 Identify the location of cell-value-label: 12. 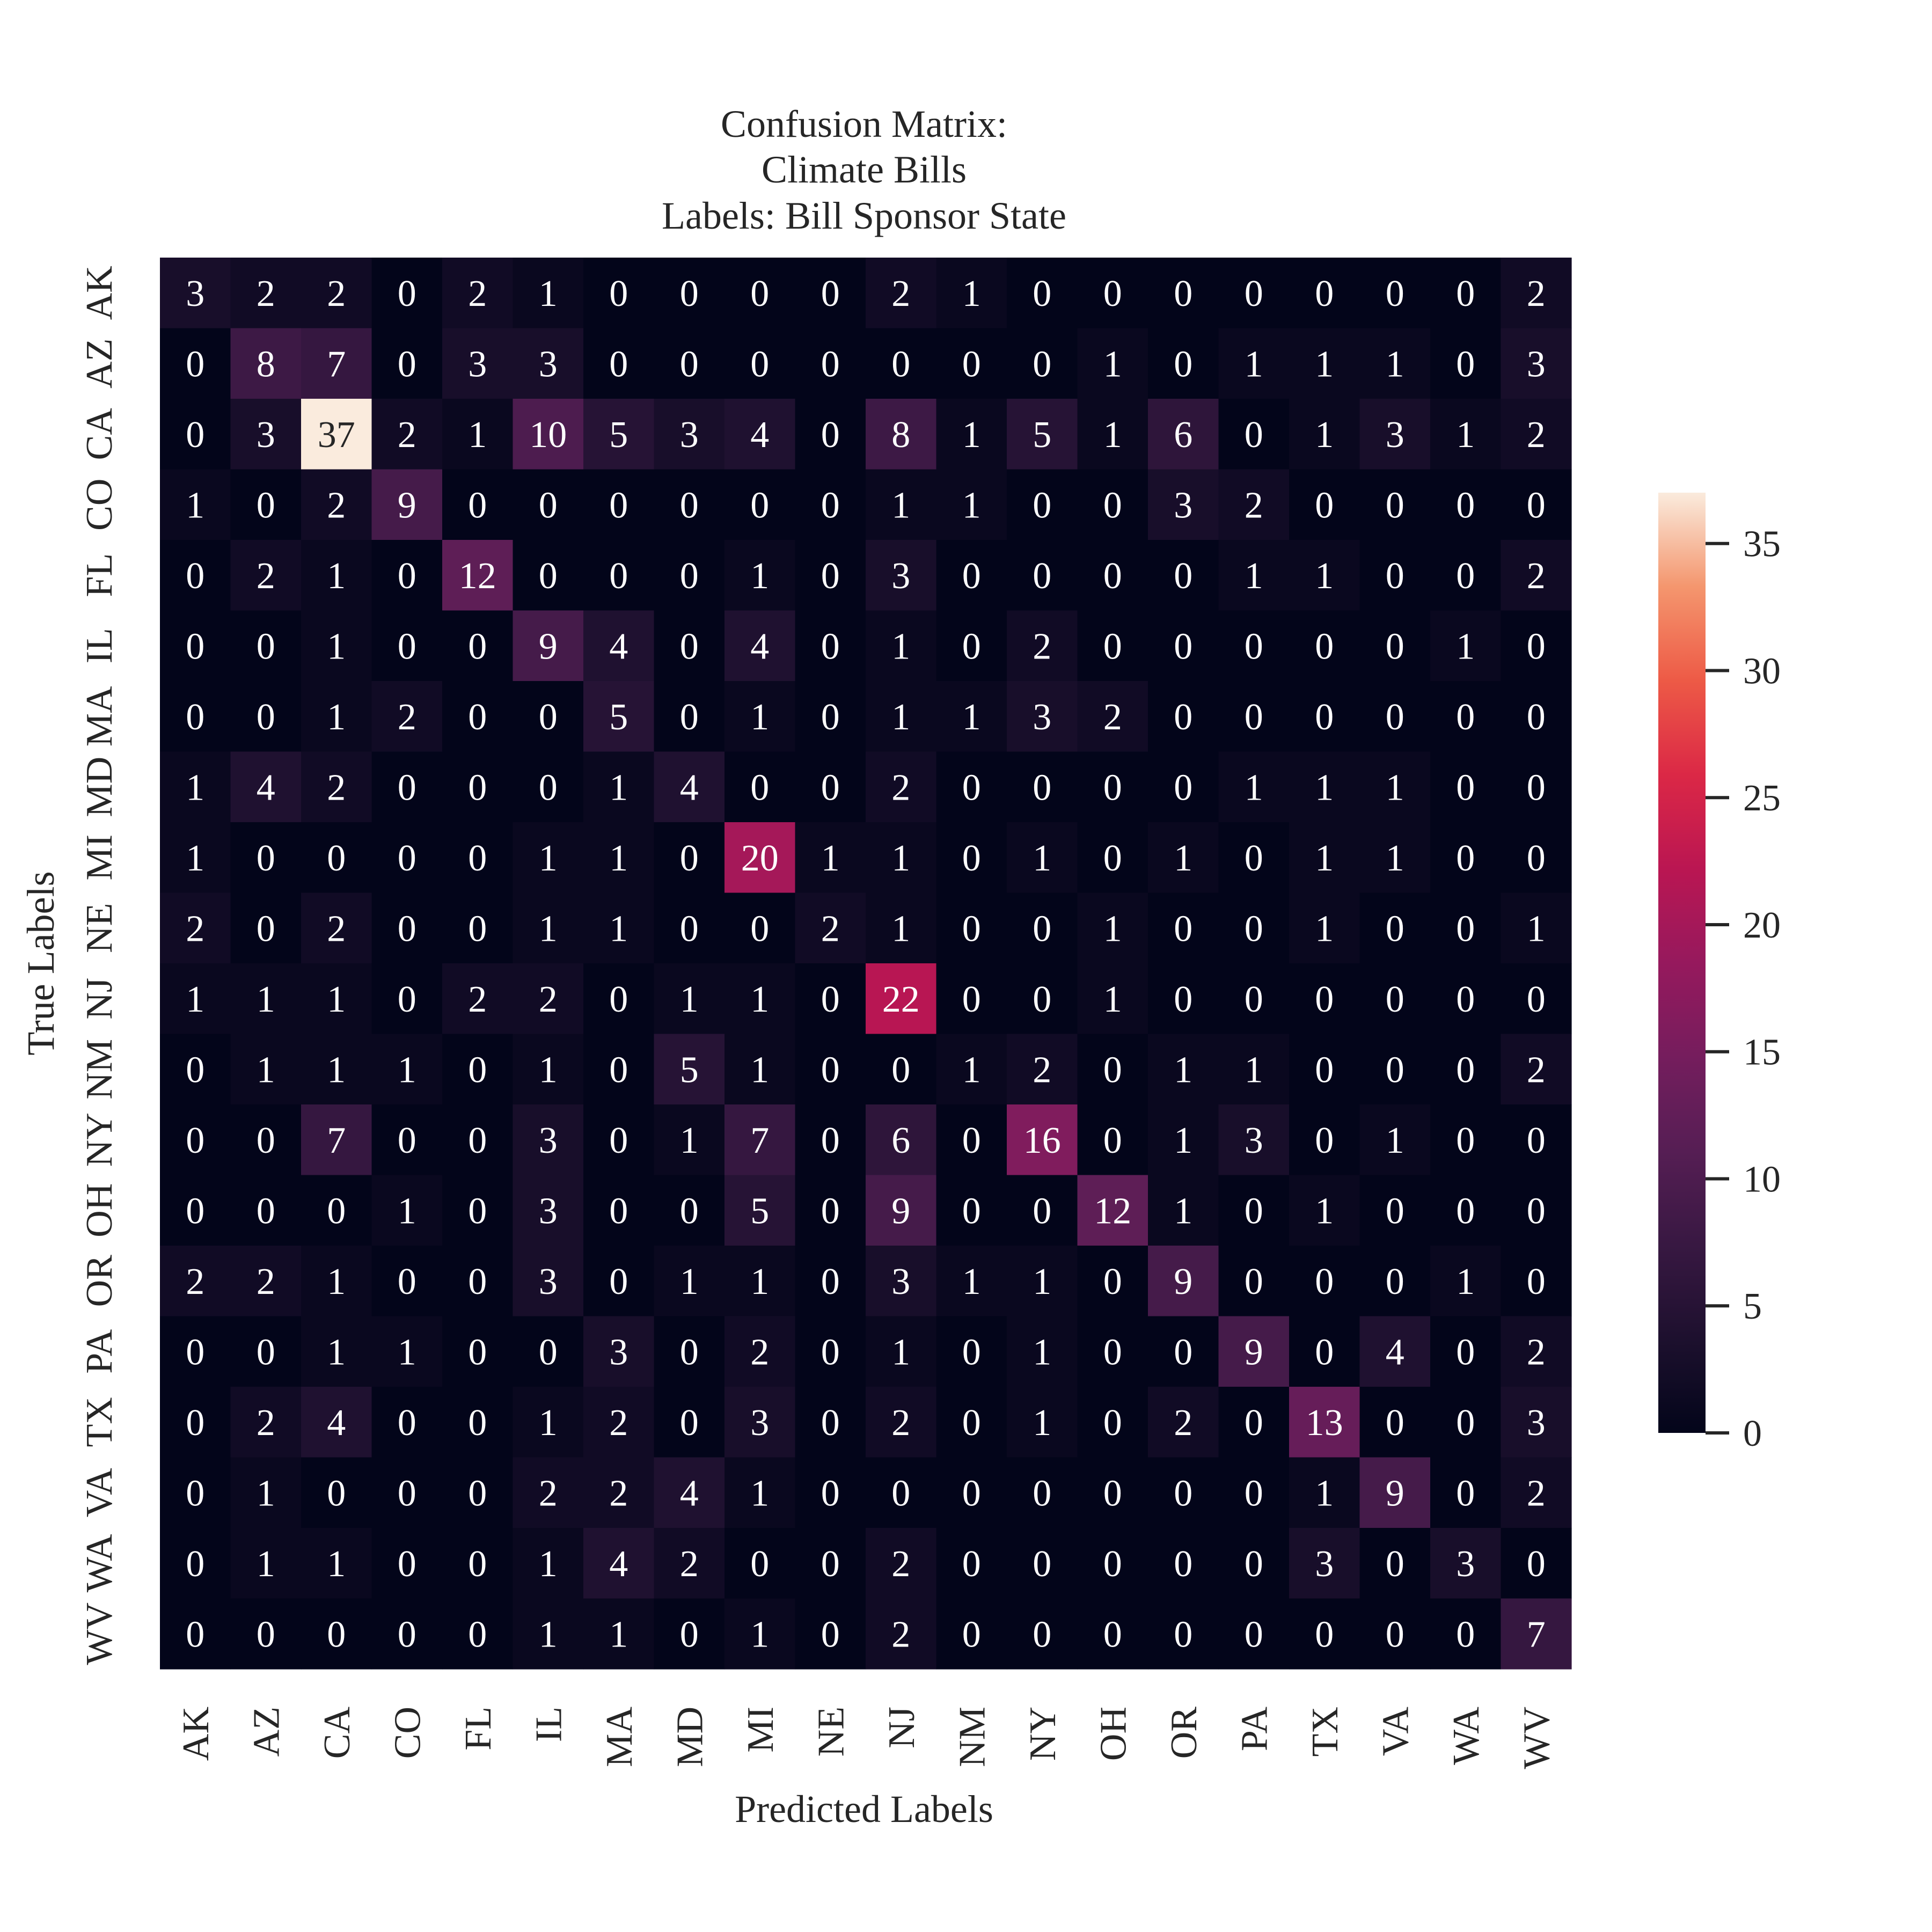
(477, 576).